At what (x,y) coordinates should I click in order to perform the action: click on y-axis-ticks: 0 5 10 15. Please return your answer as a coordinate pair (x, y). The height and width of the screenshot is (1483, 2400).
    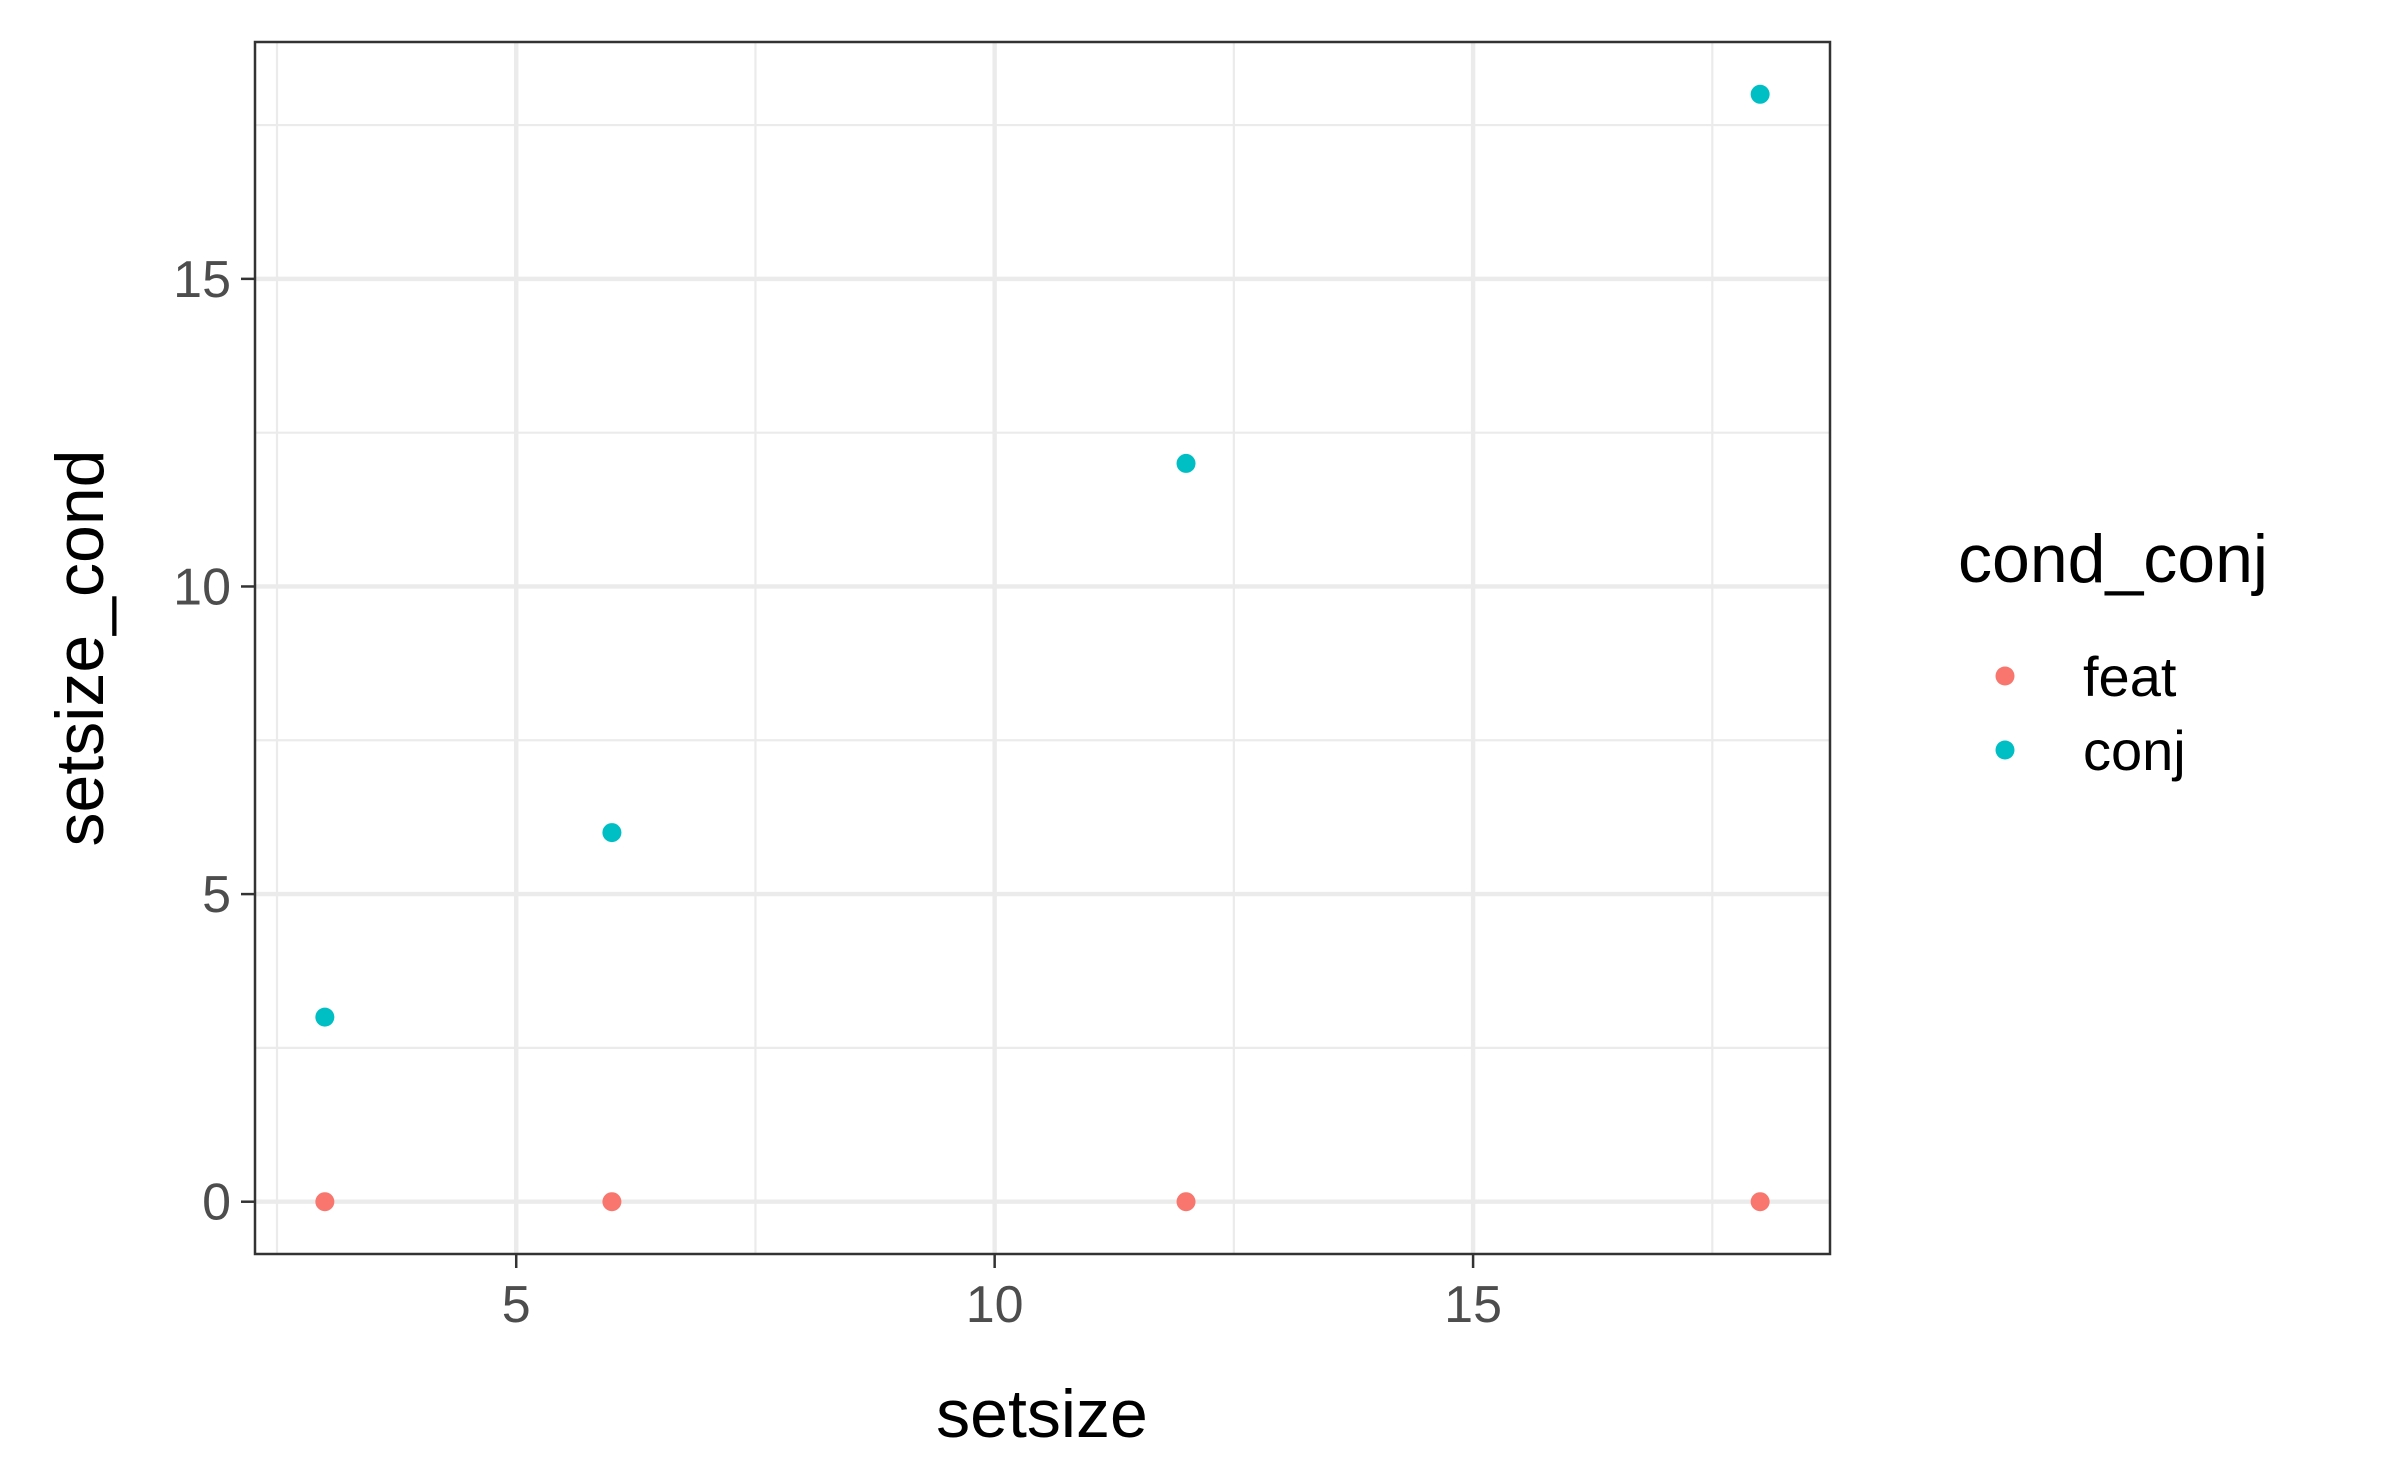
    Looking at the image, I should click on (214, 741).